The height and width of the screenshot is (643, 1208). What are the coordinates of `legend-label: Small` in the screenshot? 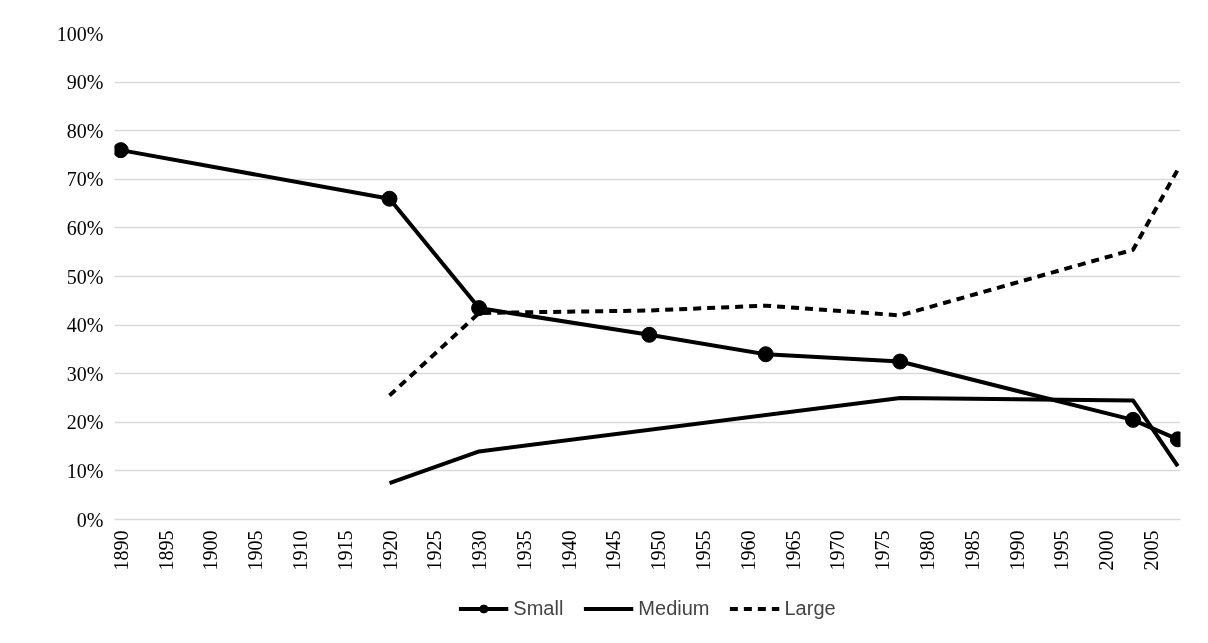 It's located at (538, 608).